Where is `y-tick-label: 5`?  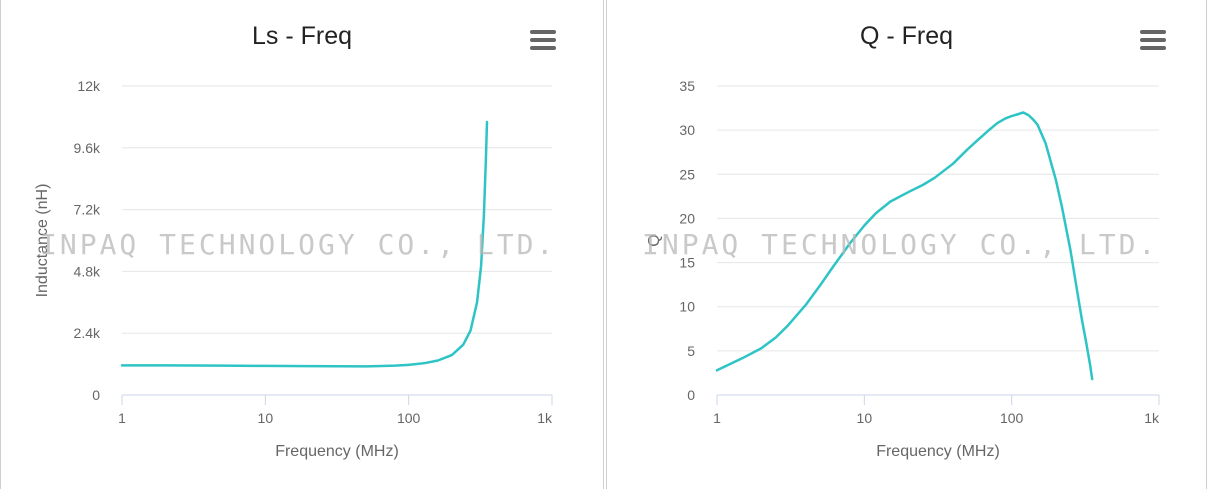 y-tick-label: 5 is located at coordinates (691, 351).